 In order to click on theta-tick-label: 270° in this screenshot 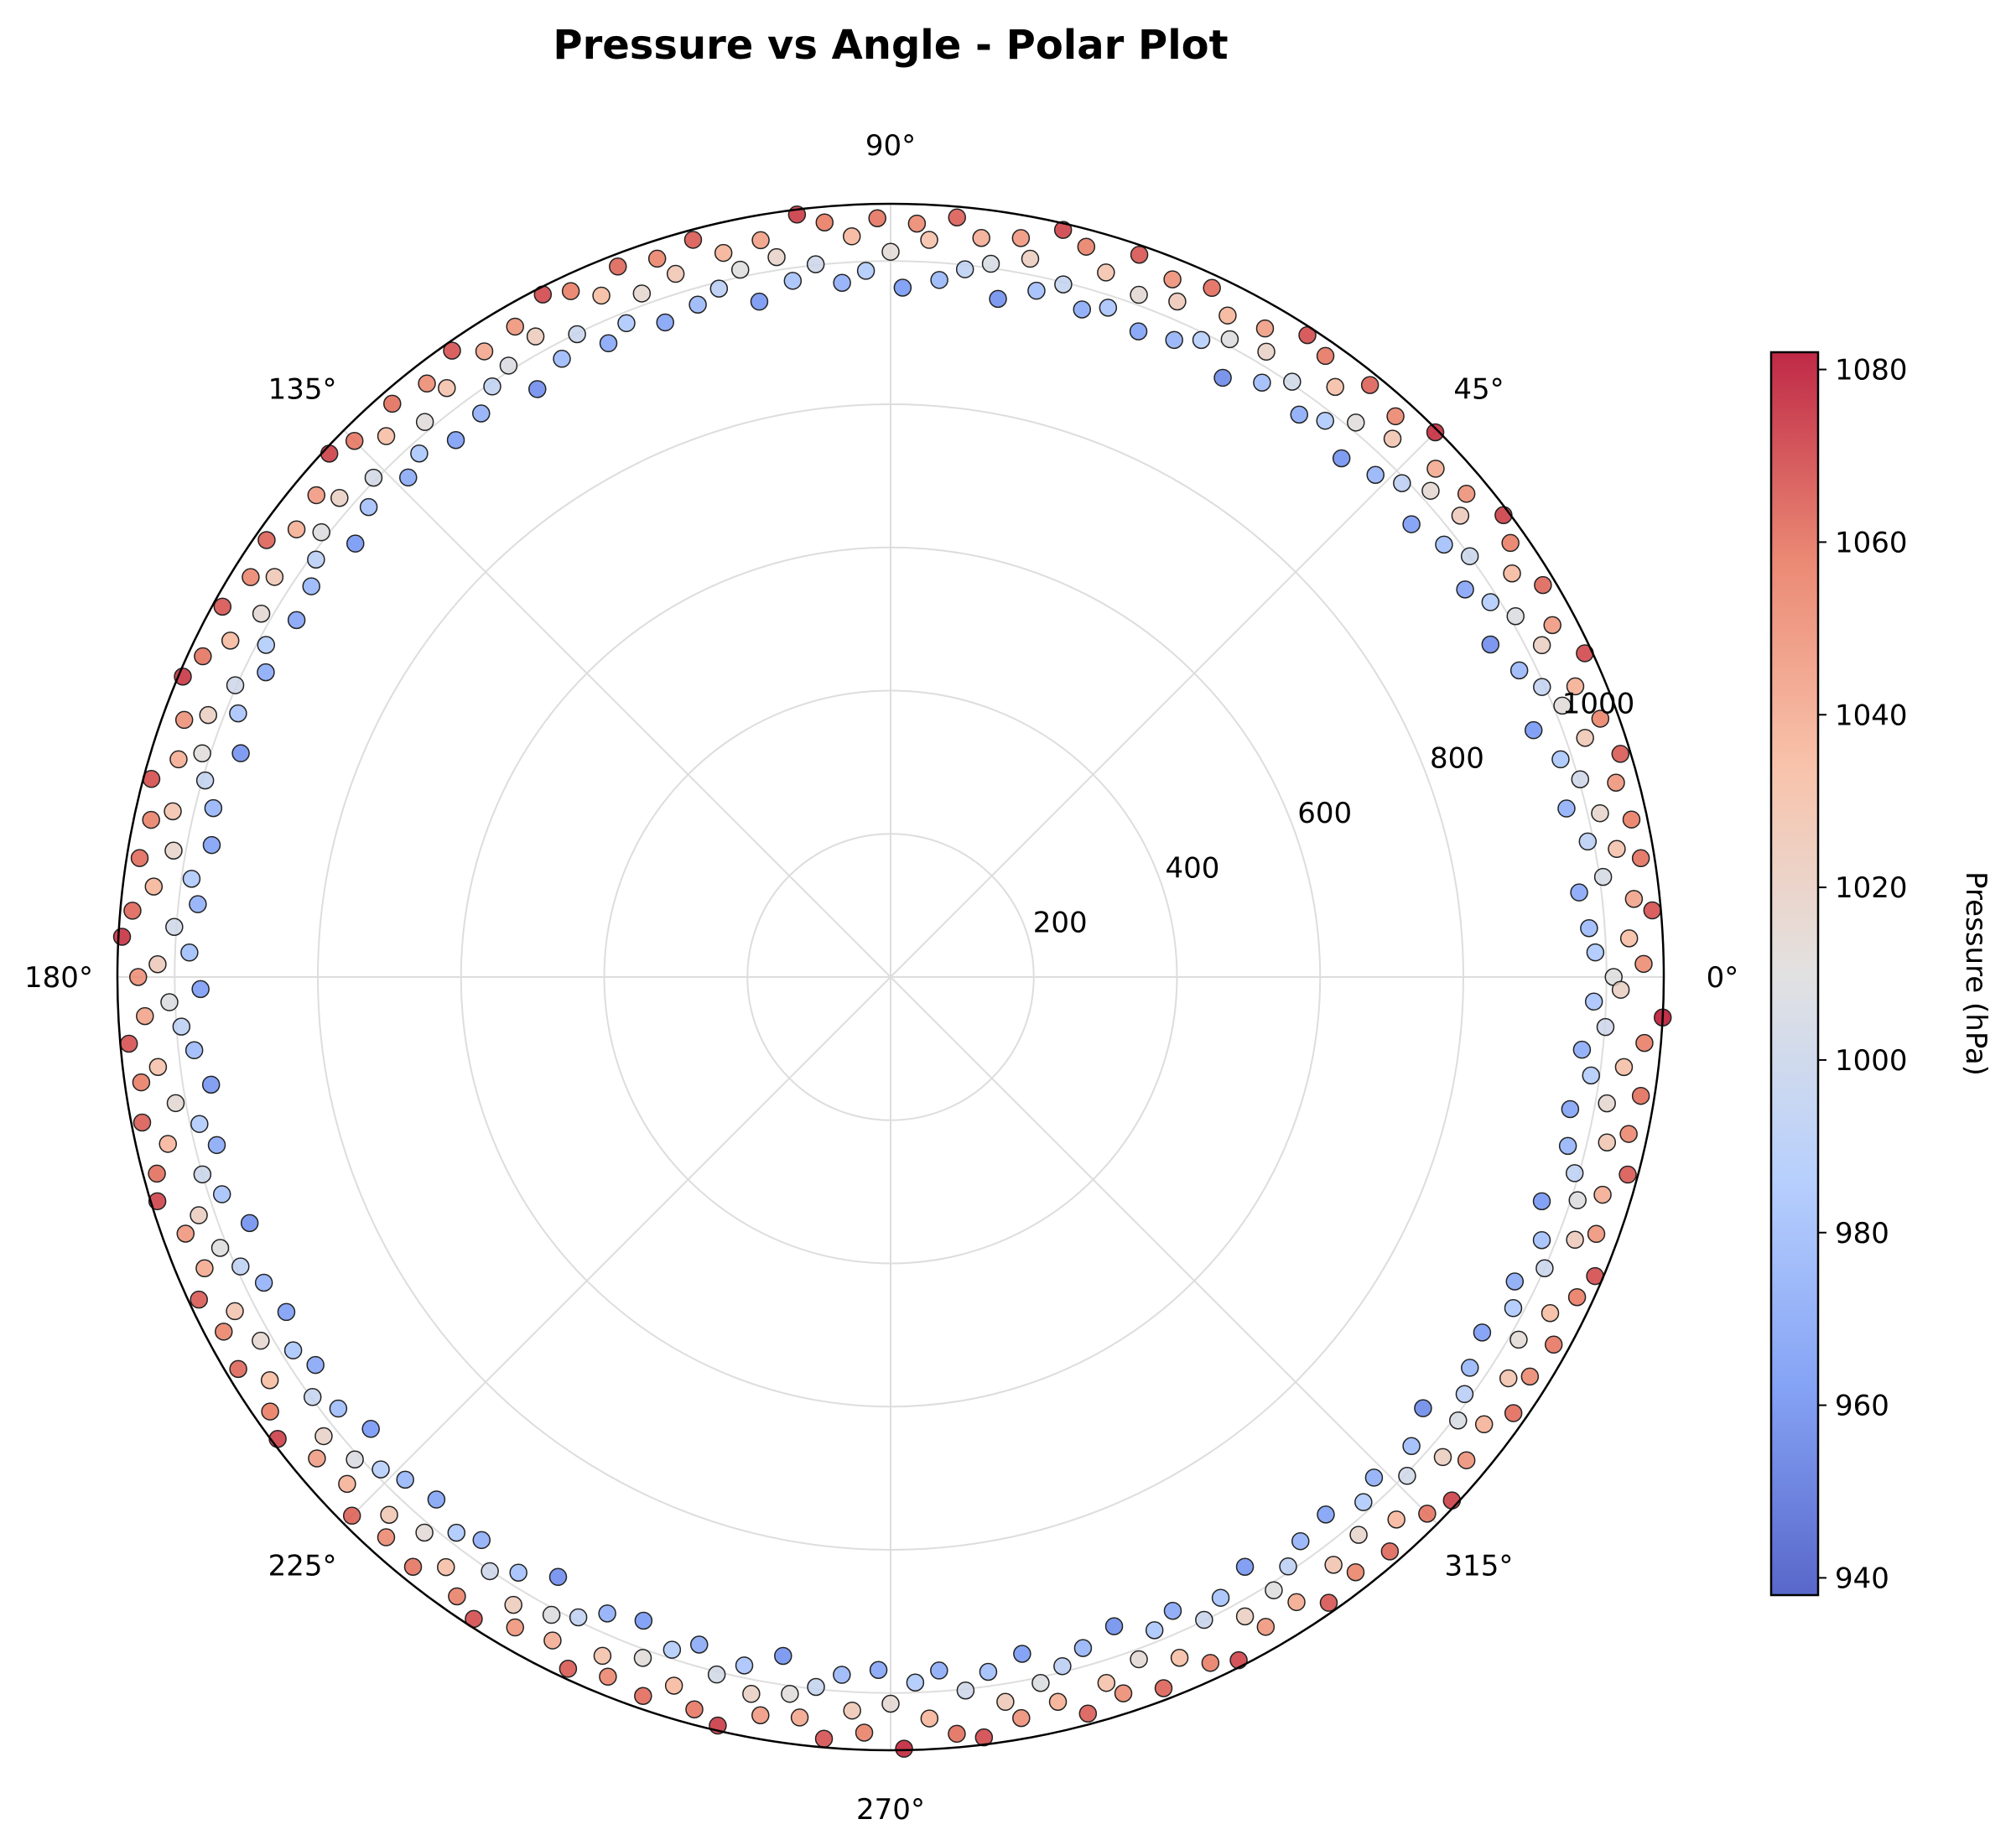, I will do `click(891, 1810)`.